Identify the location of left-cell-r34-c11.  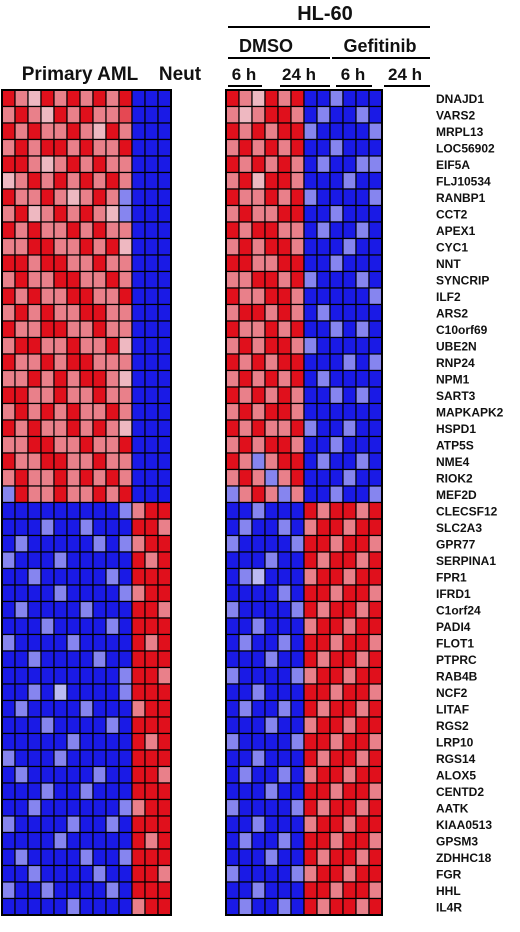
(151, 659).